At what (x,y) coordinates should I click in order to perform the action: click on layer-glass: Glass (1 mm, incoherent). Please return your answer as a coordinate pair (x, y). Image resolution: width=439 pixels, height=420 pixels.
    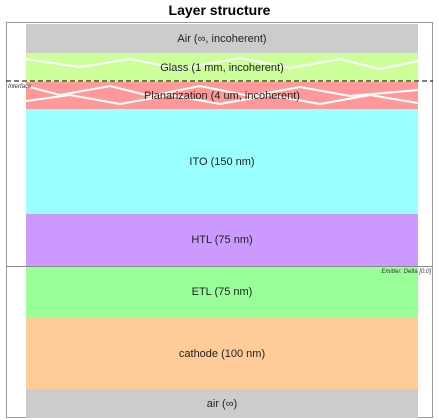
    Looking at the image, I should click on (222, 67).